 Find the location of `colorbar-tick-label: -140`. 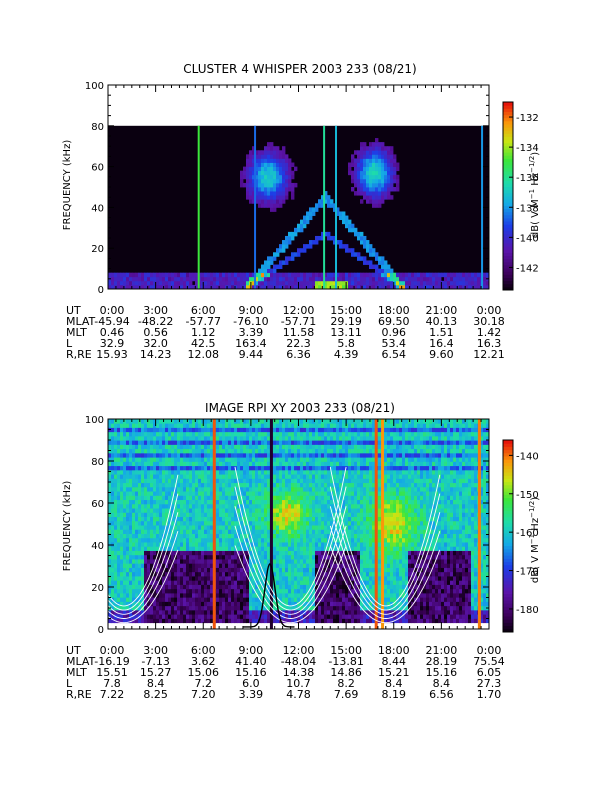

colorbar-tick-label: -140 is located at coordinates (527, 238).